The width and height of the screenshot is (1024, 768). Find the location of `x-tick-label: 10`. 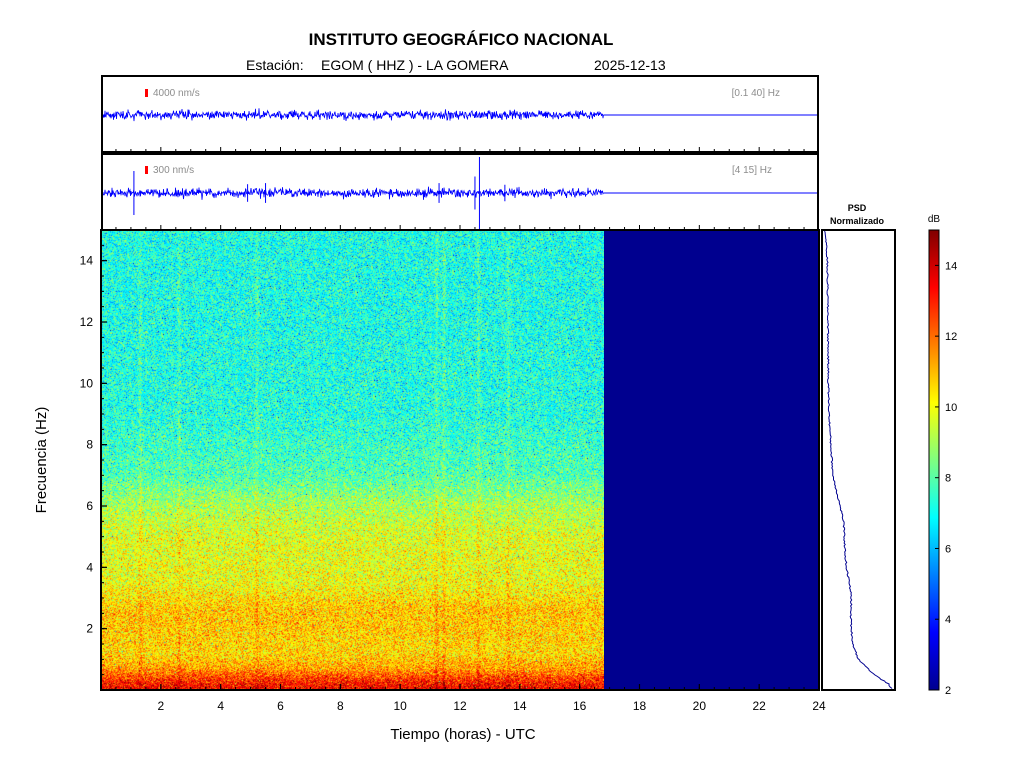

x-tick-label: 10 is located at coordinates (400, 706).